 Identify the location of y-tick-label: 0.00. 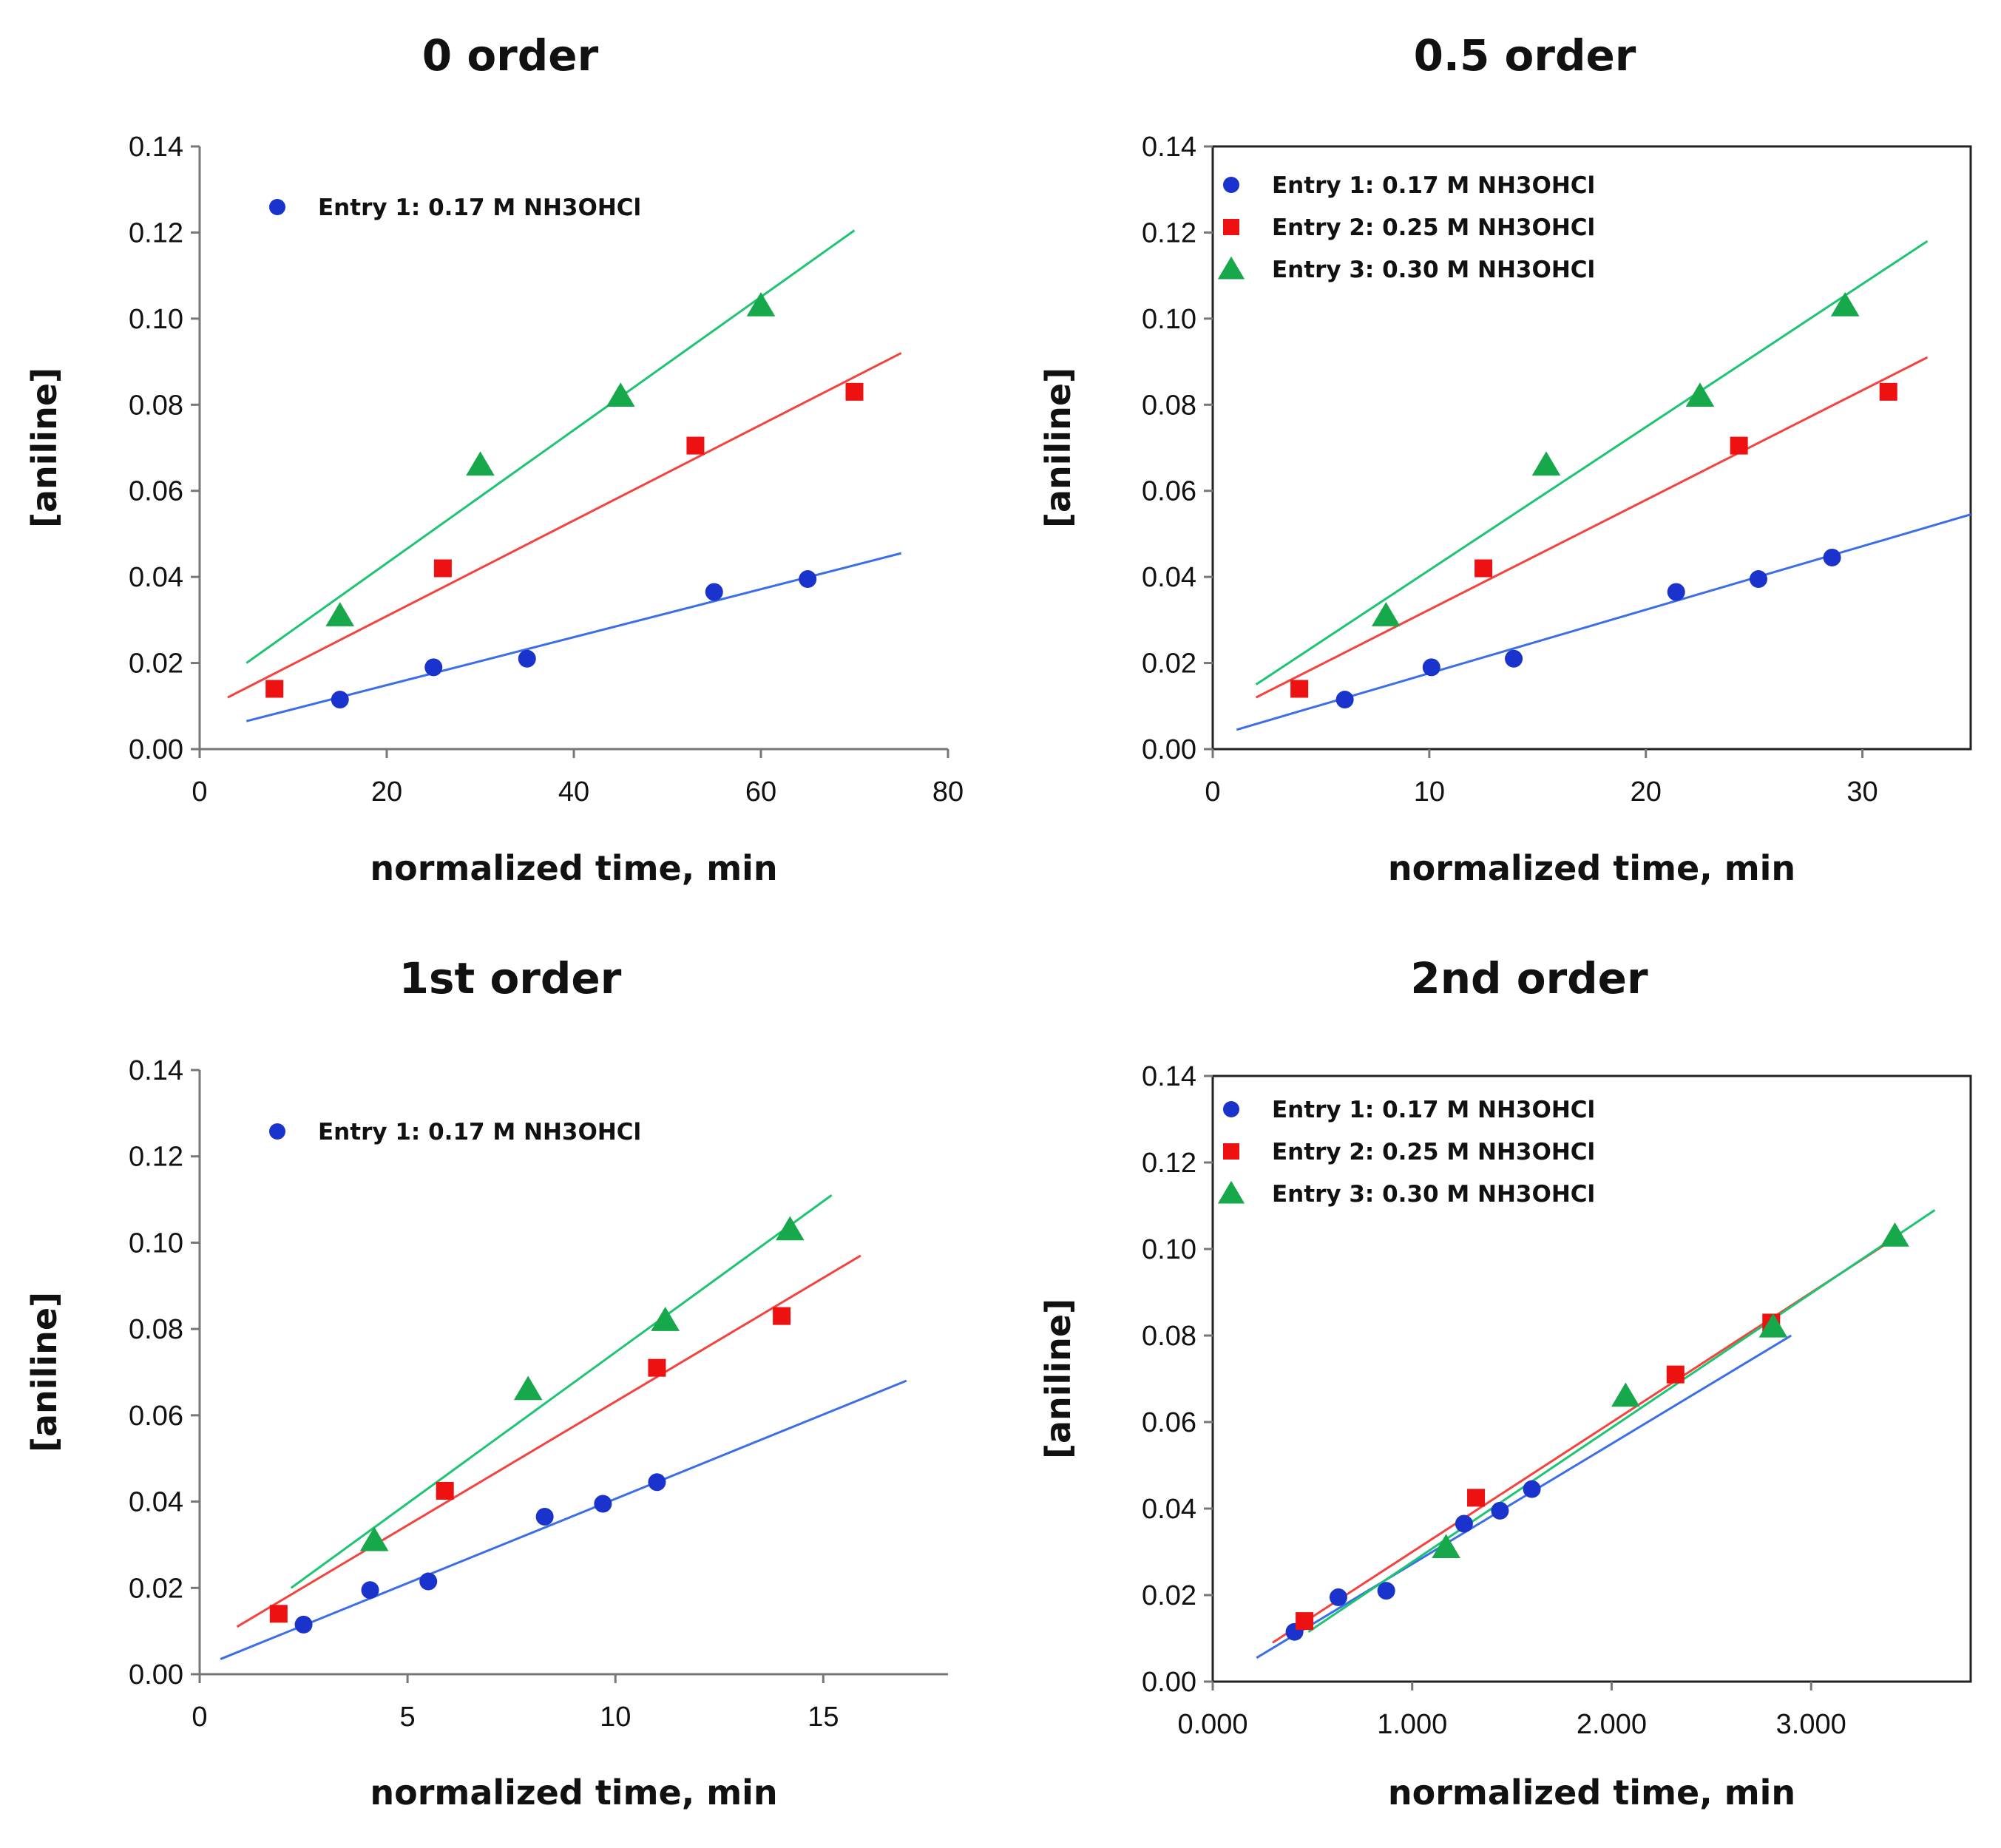
(156, 750).